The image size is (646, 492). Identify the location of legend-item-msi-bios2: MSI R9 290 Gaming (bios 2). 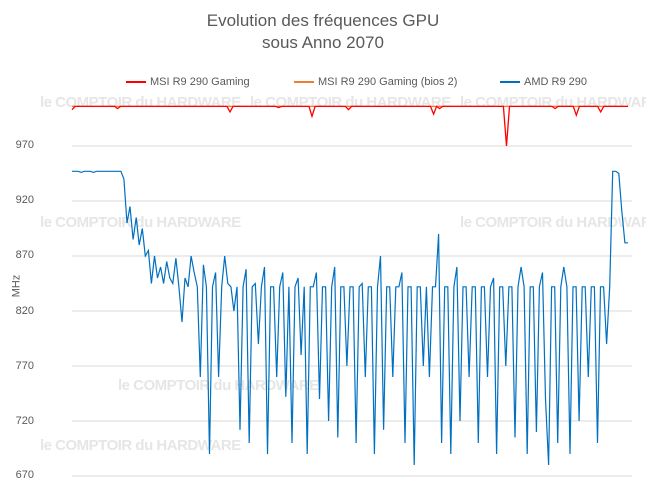
(375, 82).